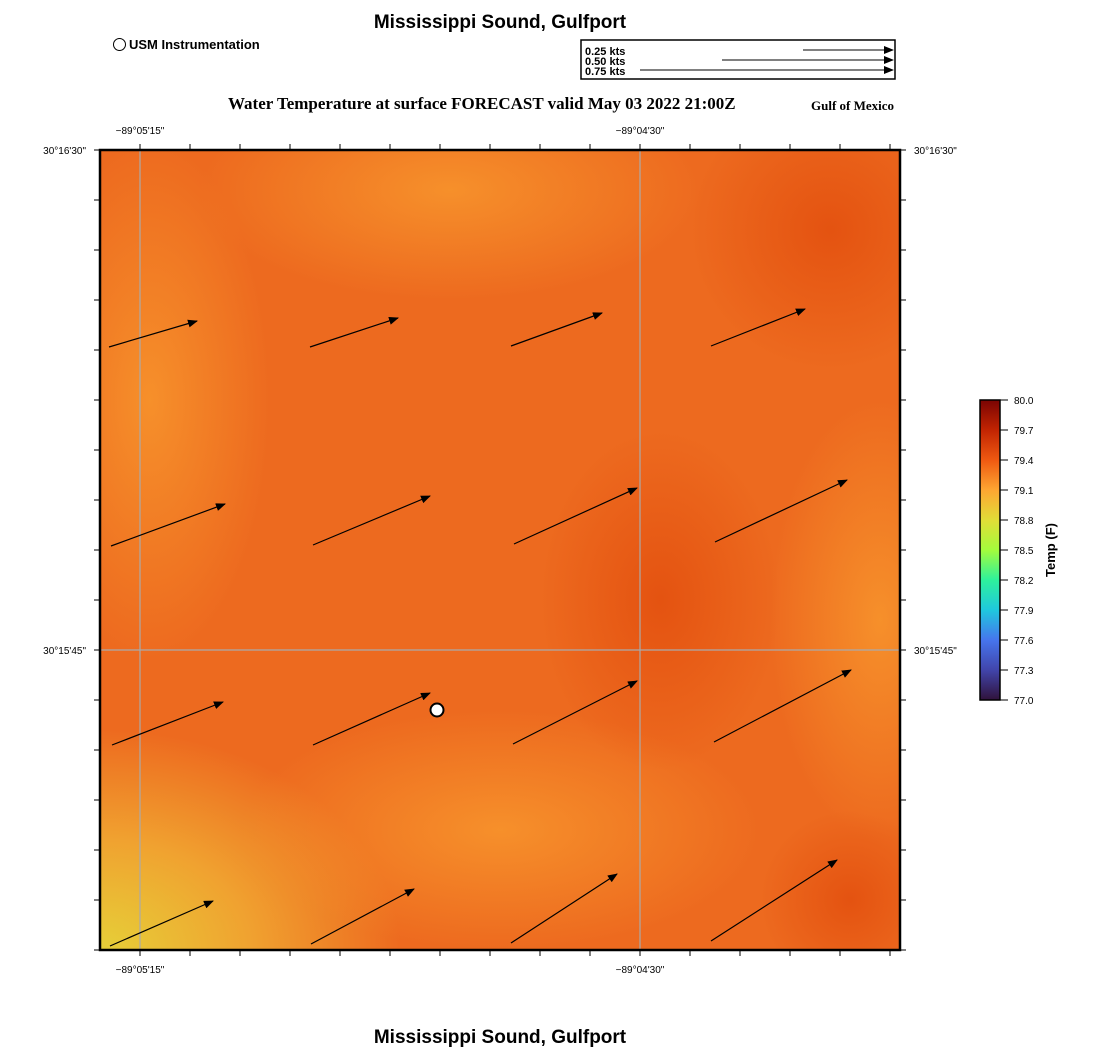 The height and width of the screenshot is (1050, 1100). I want to click on colorbar-tick-label: 77.9, so click(1024, 611).